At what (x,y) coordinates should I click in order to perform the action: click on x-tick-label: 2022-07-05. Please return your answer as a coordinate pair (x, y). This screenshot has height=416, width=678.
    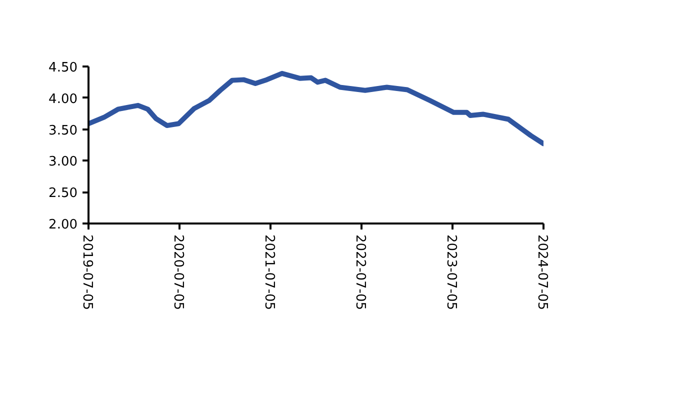
    Looking at the image, I should click on (360, 272).